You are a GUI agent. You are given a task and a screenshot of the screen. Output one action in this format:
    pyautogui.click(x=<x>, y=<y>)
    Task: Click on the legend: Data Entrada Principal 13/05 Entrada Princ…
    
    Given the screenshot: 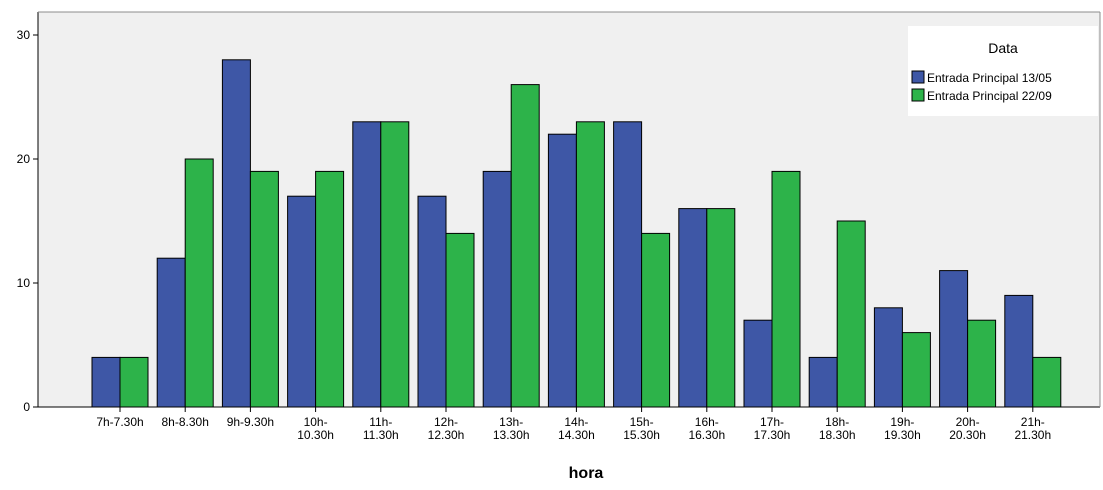 What is the action you would take?
    pyautogui.click(x=1003, y=71)
    